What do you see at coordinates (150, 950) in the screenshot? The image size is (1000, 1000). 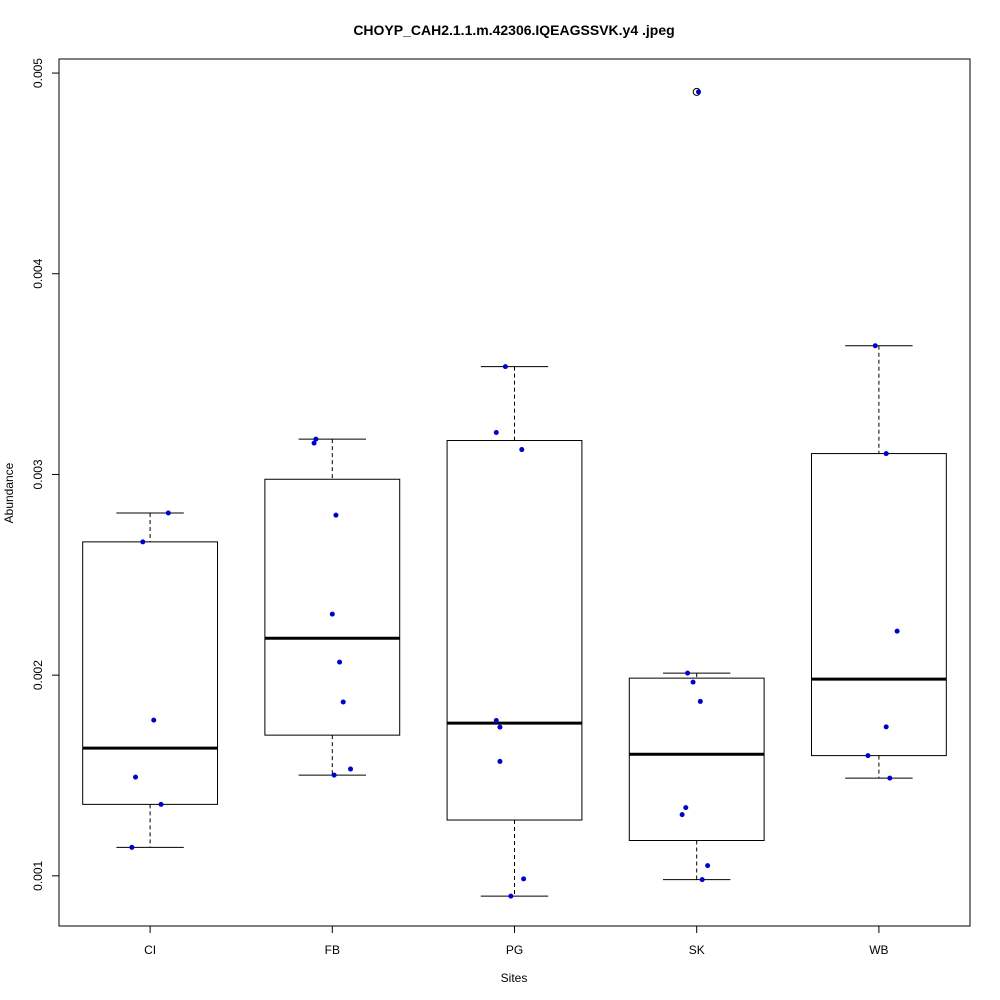 I see `x-tick-label-ci: CI` at bounding box center [150, 950].